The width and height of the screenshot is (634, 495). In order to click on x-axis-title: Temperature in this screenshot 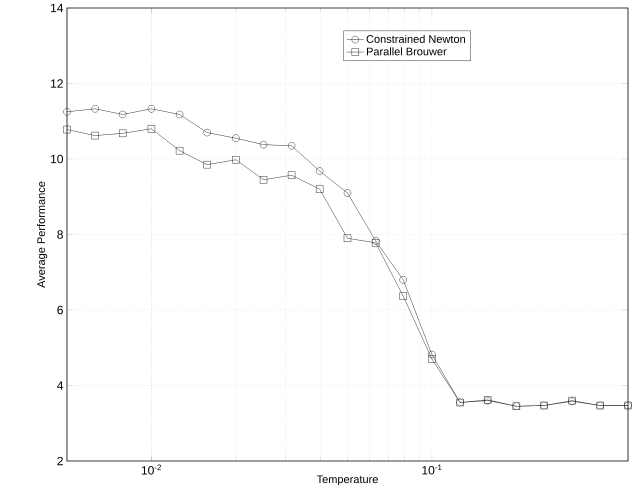, I will do `click(347, 480)`.